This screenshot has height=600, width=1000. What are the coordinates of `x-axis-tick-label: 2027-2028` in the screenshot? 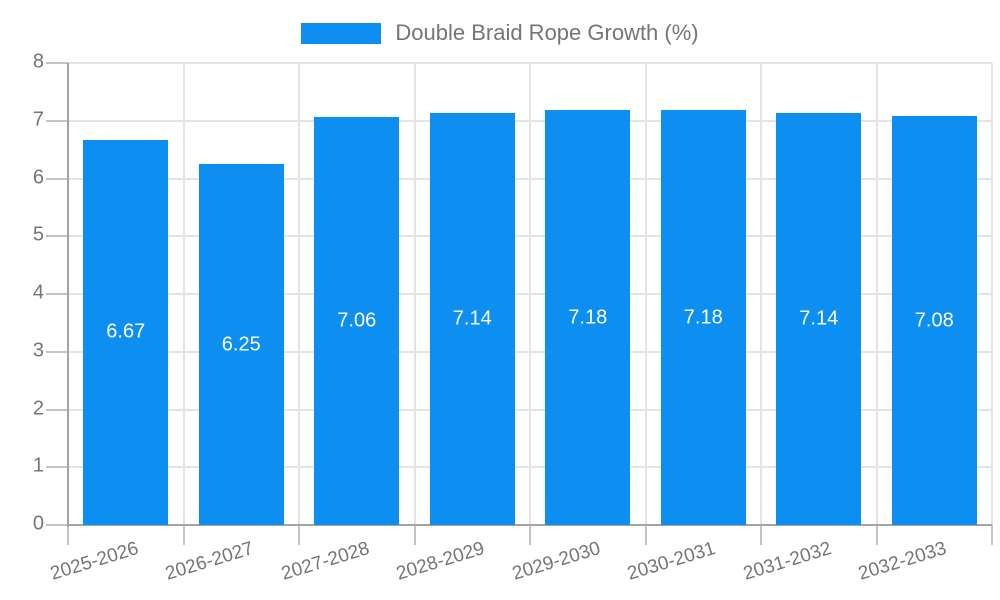 It's located at (325, 561).